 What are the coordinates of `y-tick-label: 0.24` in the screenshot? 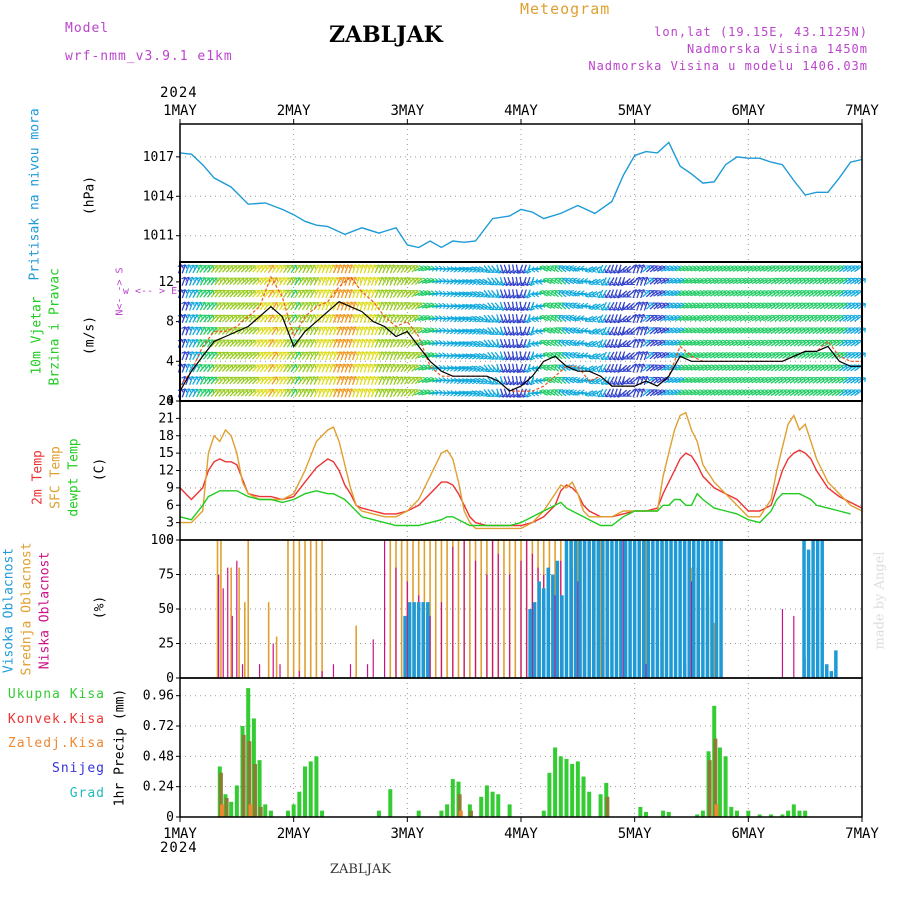 It's located at (158, 787).